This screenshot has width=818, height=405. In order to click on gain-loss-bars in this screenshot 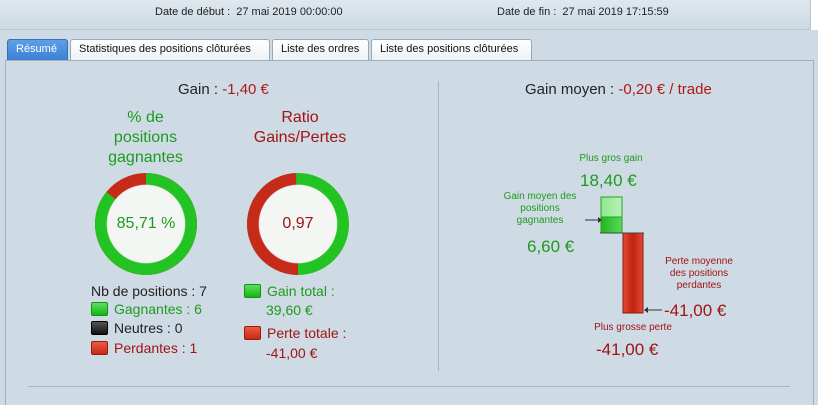, I will do `click(623, 255)`.